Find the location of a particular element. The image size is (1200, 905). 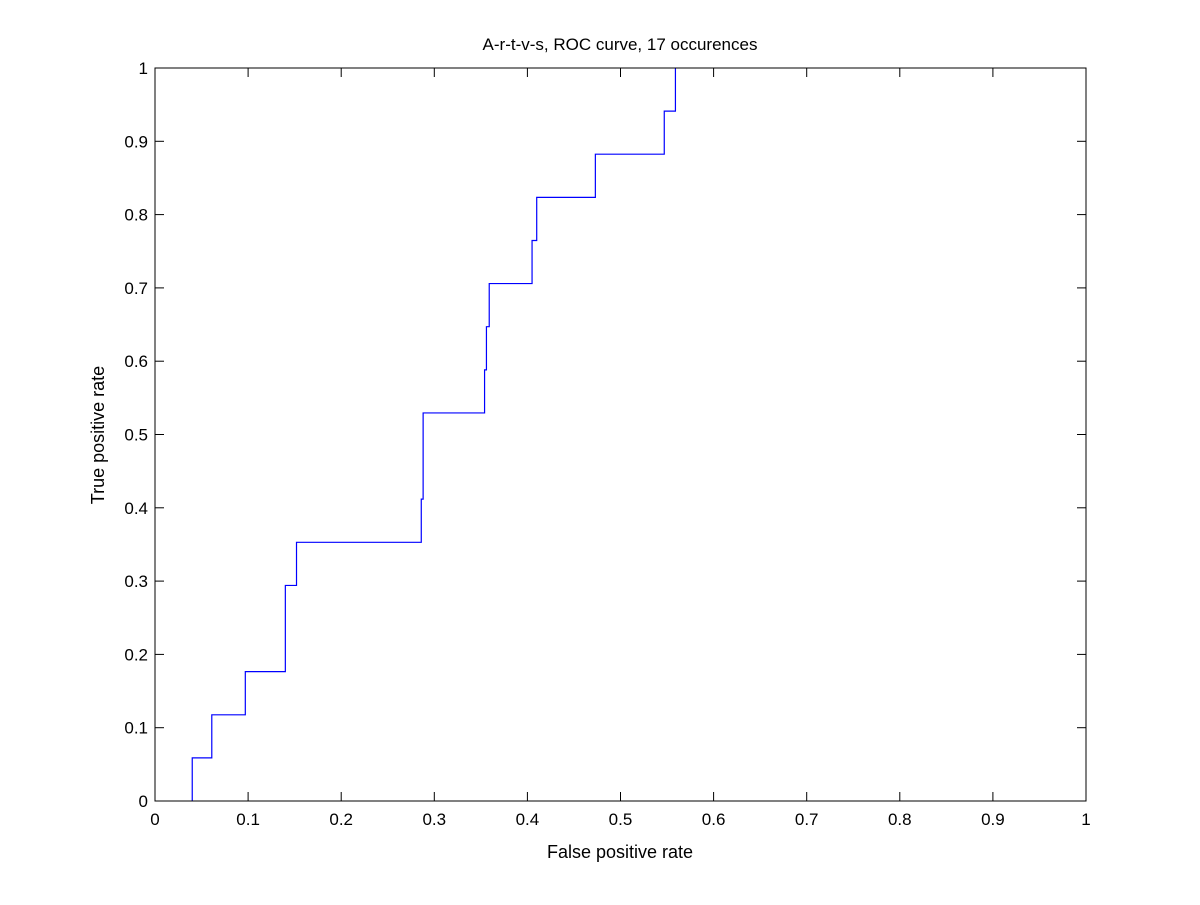

x-tick-label: 0.2 is located at coordinates (341, 819).